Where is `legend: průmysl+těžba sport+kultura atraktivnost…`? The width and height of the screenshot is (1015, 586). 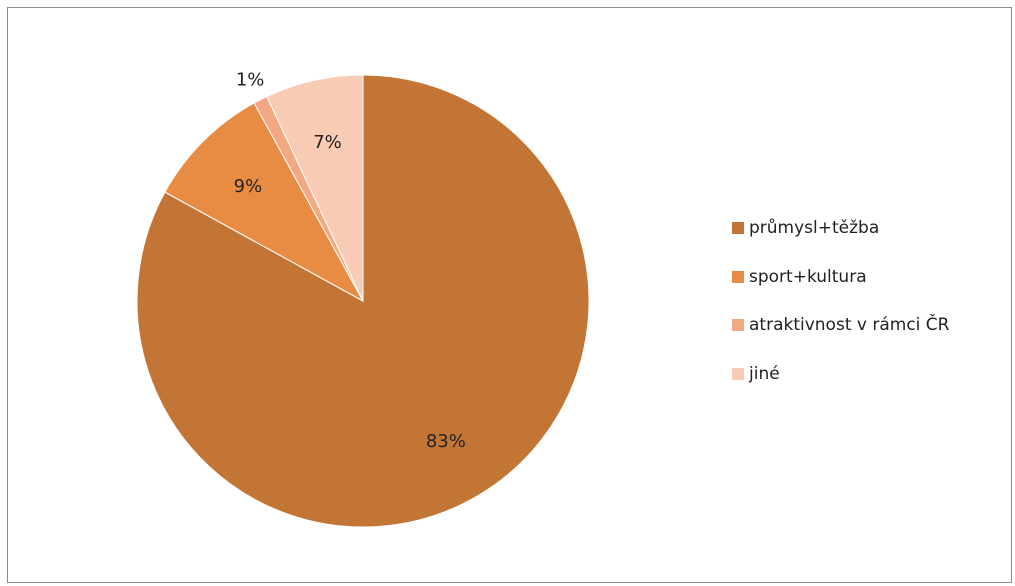 legend: průmysl+těžba sport+kultura atraktivnost… is located at coordinates (840, 313).